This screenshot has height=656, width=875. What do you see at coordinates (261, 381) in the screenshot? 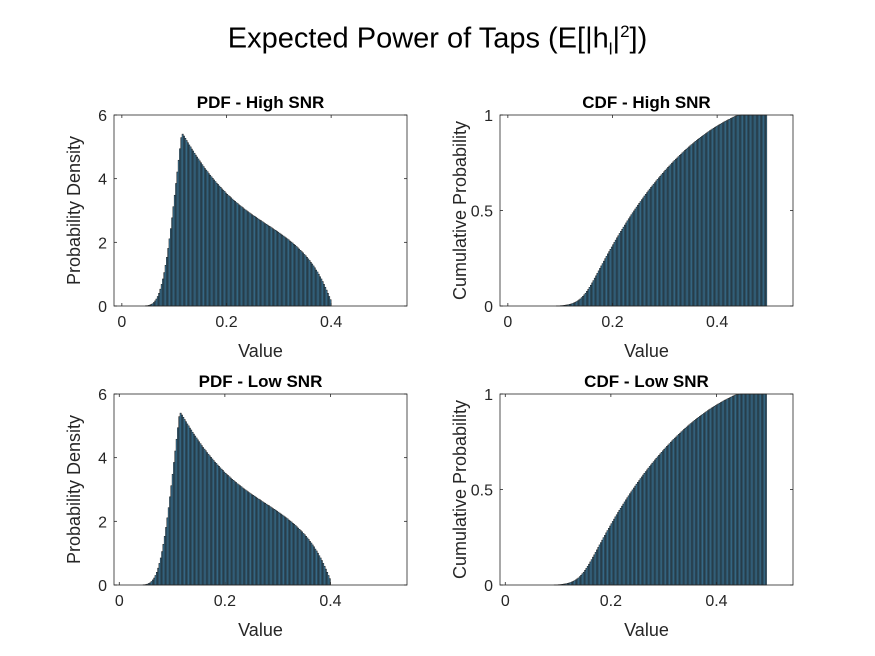
I see `subplot-title: PDF - Low SNR` at bounding box center [261, 381].